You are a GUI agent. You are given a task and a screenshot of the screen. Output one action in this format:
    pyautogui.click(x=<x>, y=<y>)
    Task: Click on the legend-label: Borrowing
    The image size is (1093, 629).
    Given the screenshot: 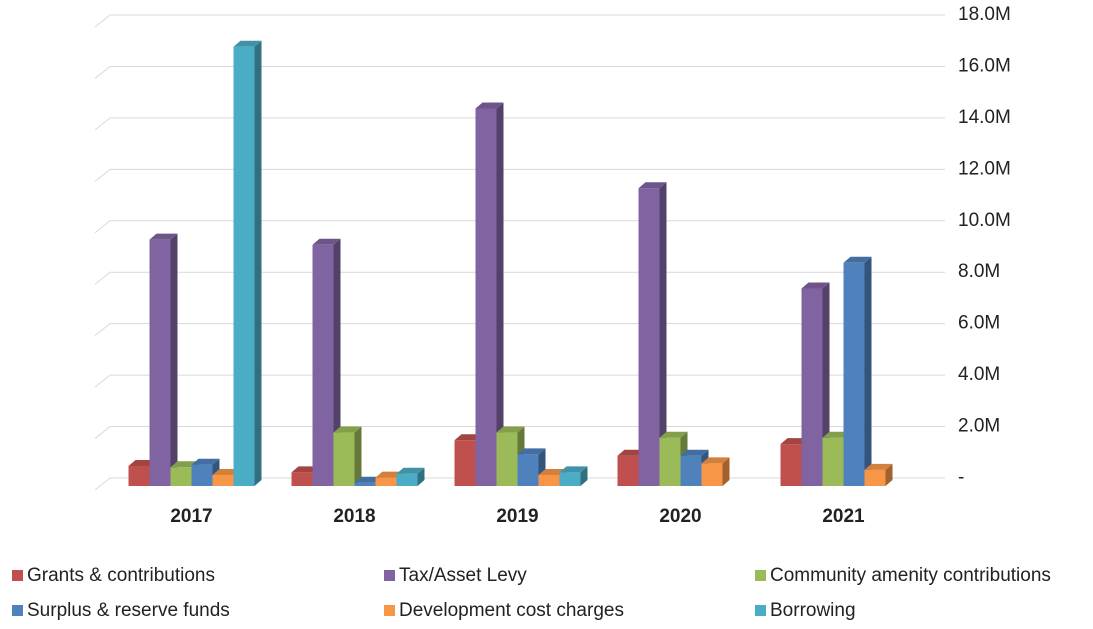 What is the action you would take?
    pyautogui.click(x=813, y=610)
    